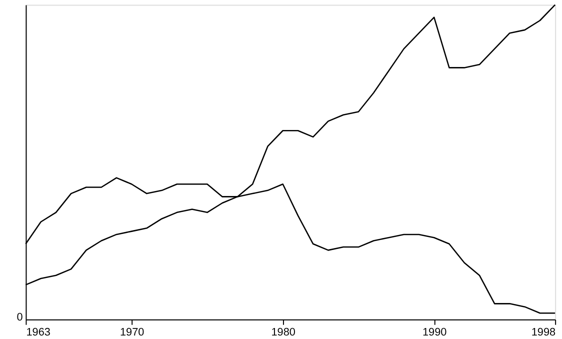 The image size is (562, 339). I want to click on x-tick-label: 1980, so click(283, 332).